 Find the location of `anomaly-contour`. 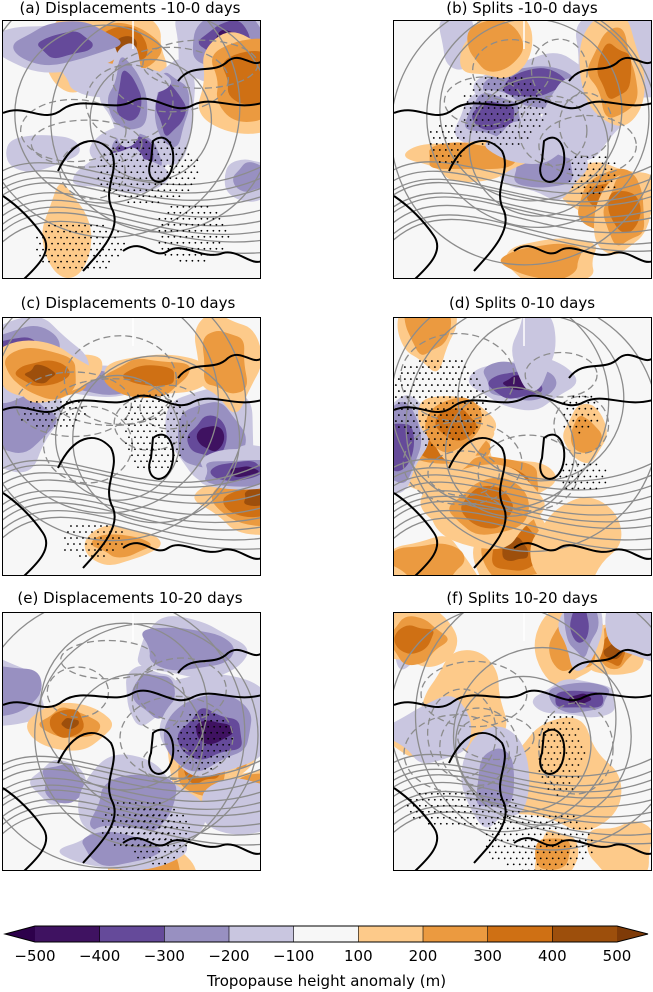

anomaly-contour is located at coordinates (70, 723).